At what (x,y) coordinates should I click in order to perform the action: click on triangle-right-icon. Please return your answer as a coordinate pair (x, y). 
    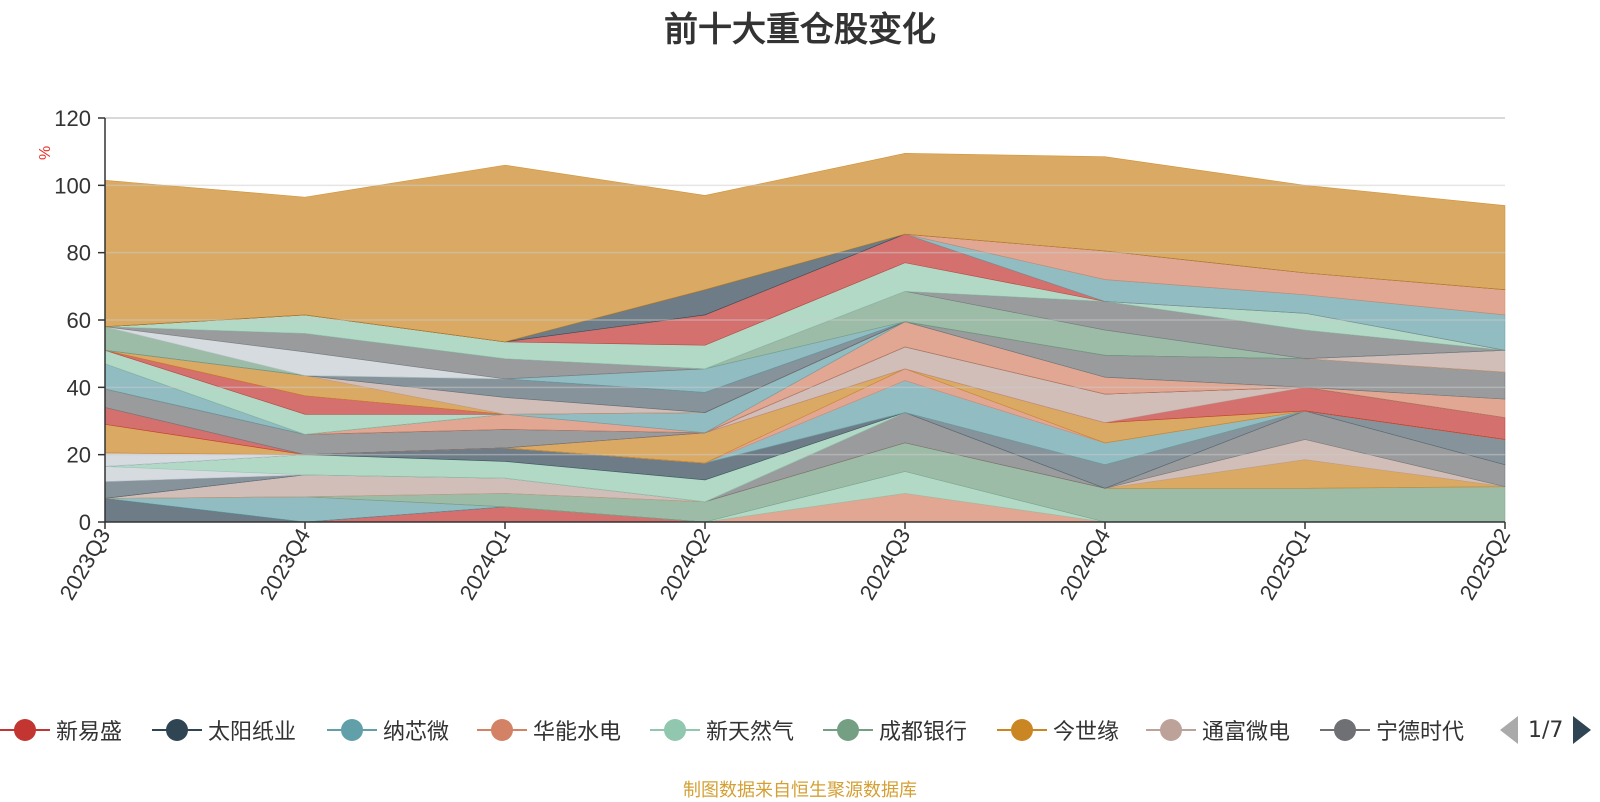
    Looking at the image, I should click on (1582, 730).